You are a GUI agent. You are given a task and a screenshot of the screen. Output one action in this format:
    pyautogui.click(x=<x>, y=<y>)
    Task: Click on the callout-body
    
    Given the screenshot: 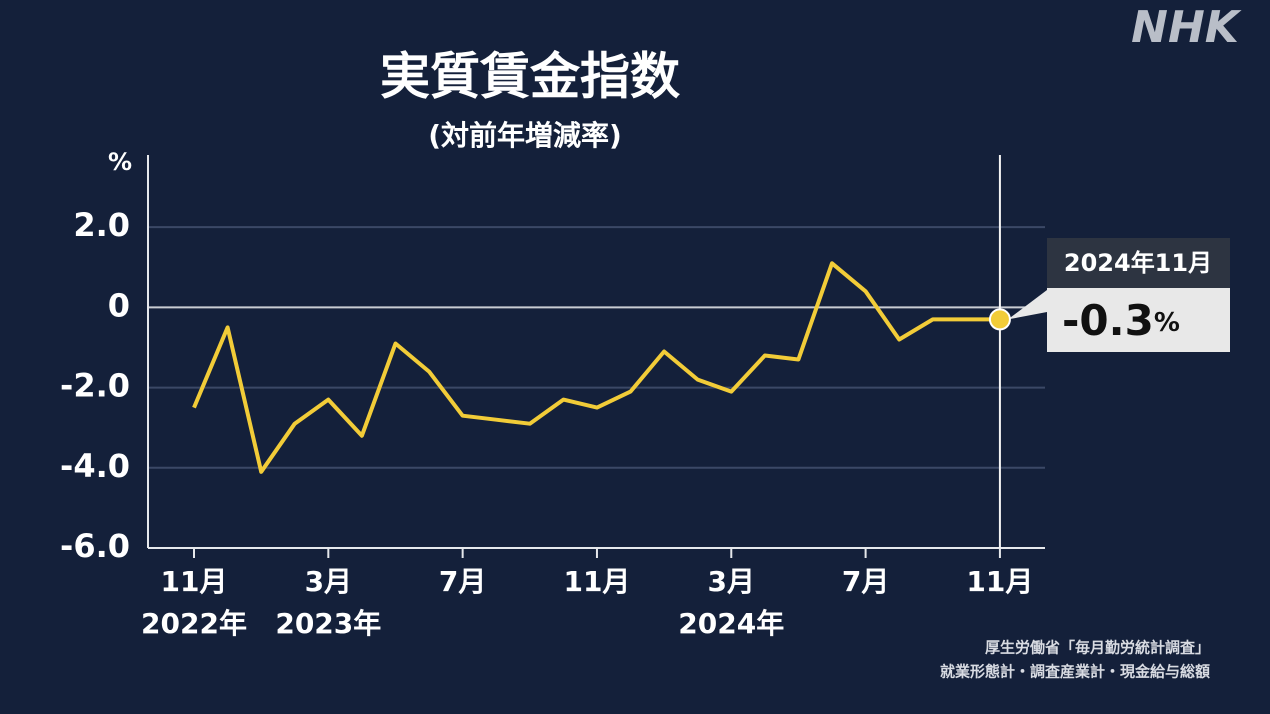 What is the action you would take?
    pyautogui.click(x=1138, y=320)
    